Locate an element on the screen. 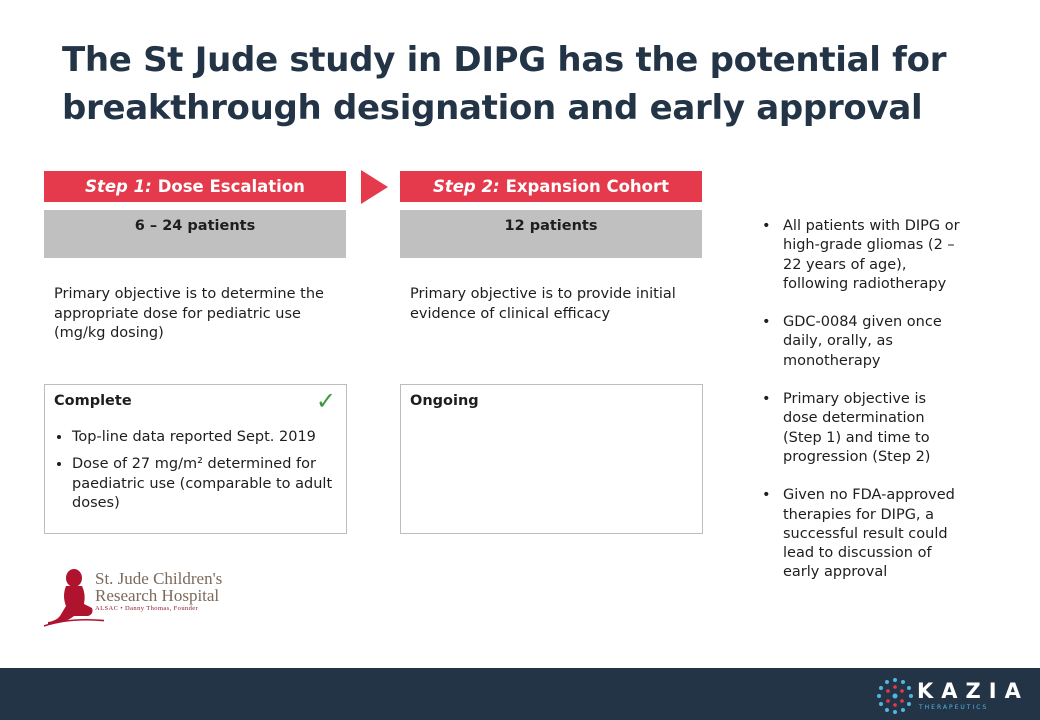 This screenshot has height=720, width=1040. logo-line3: ALSAC • Danny Thomas, Founder is located at coordinates (147, 608).